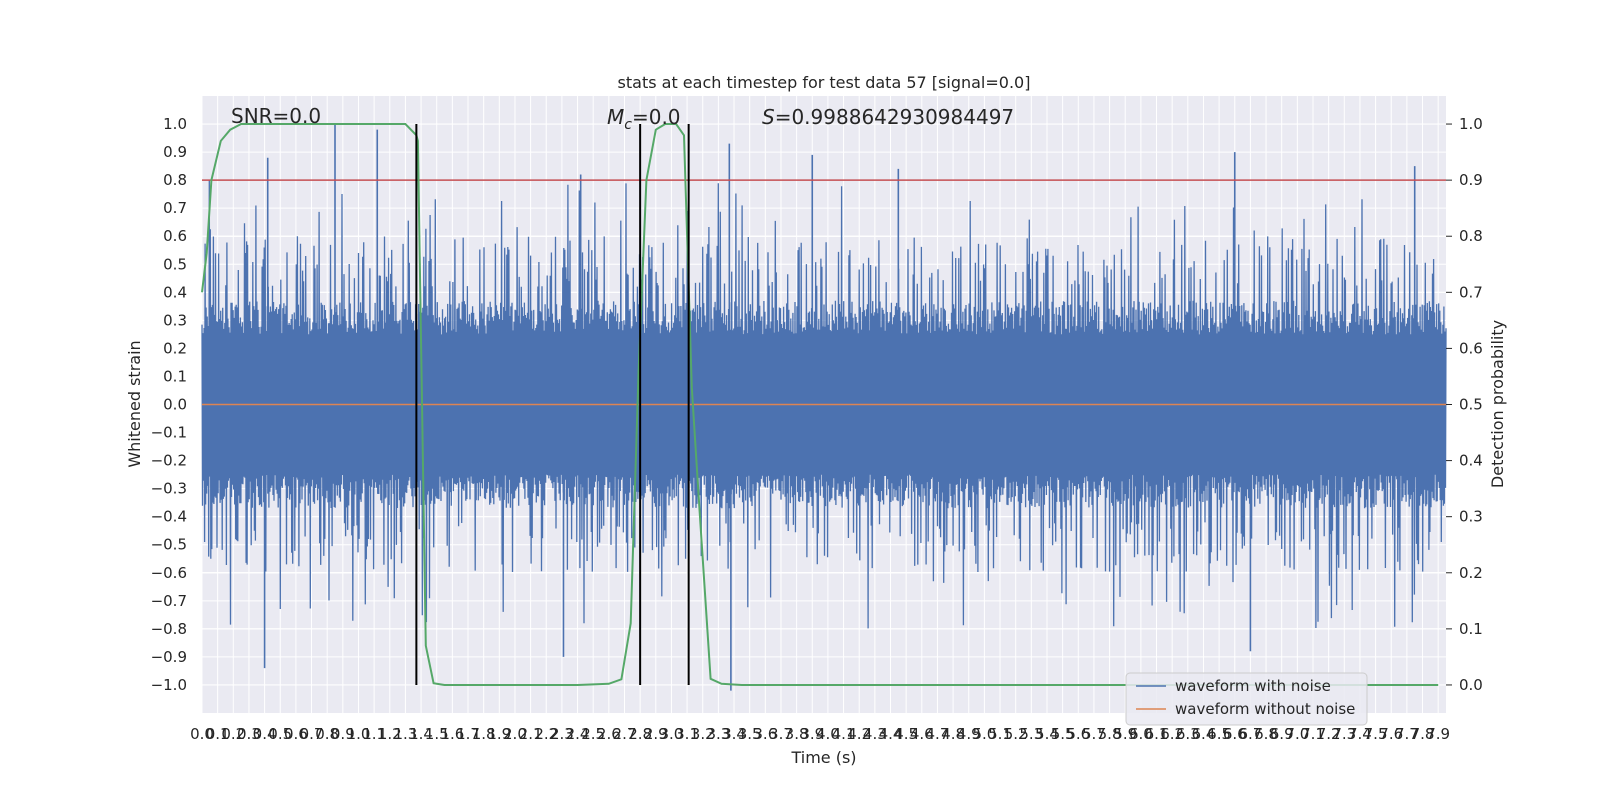 This screenshot has width=1600, height=800. What do you see at coordinates (175, 180) in the screenshot?
I see `y-tick-label: 0.8` at bounding box center [175, 180].